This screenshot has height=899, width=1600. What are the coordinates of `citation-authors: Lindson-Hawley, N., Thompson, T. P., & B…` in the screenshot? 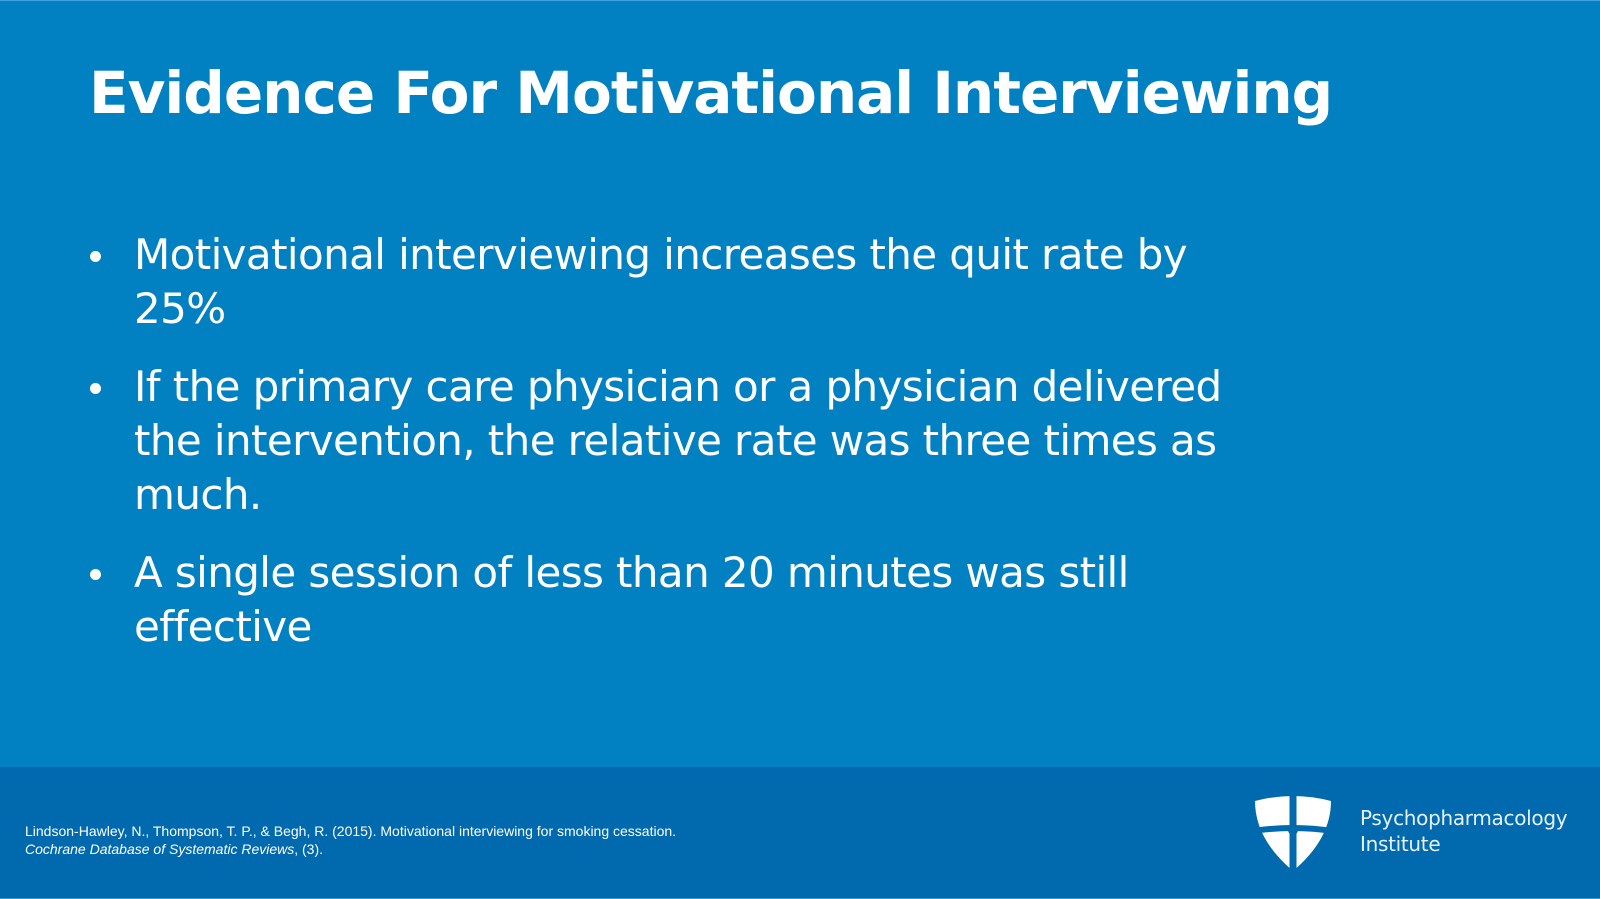 It's located at (351, 831).